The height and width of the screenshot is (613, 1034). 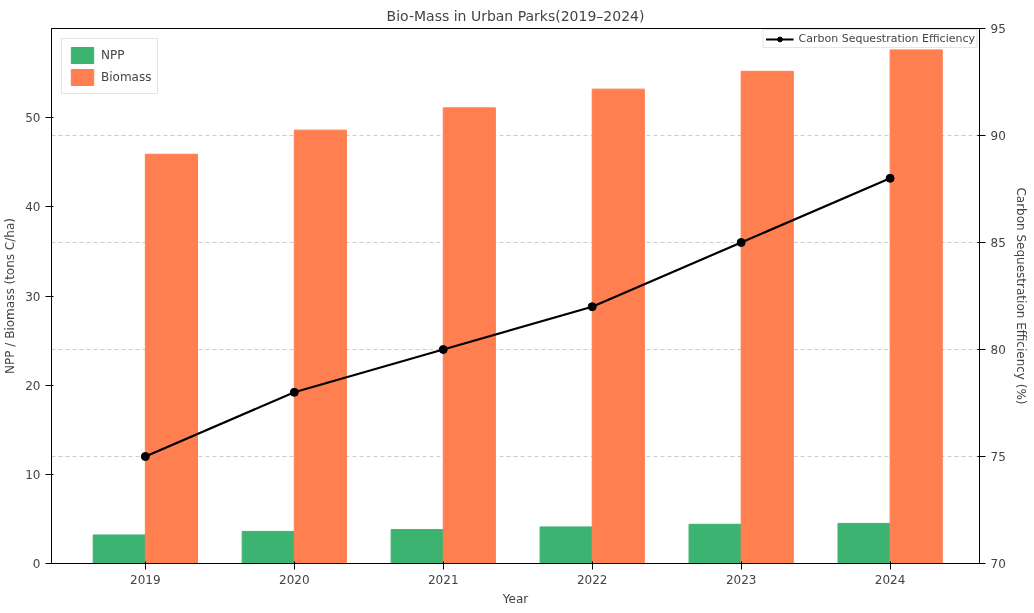 I want to click on y2-tick-label: 70, so click(x=998, y=564).